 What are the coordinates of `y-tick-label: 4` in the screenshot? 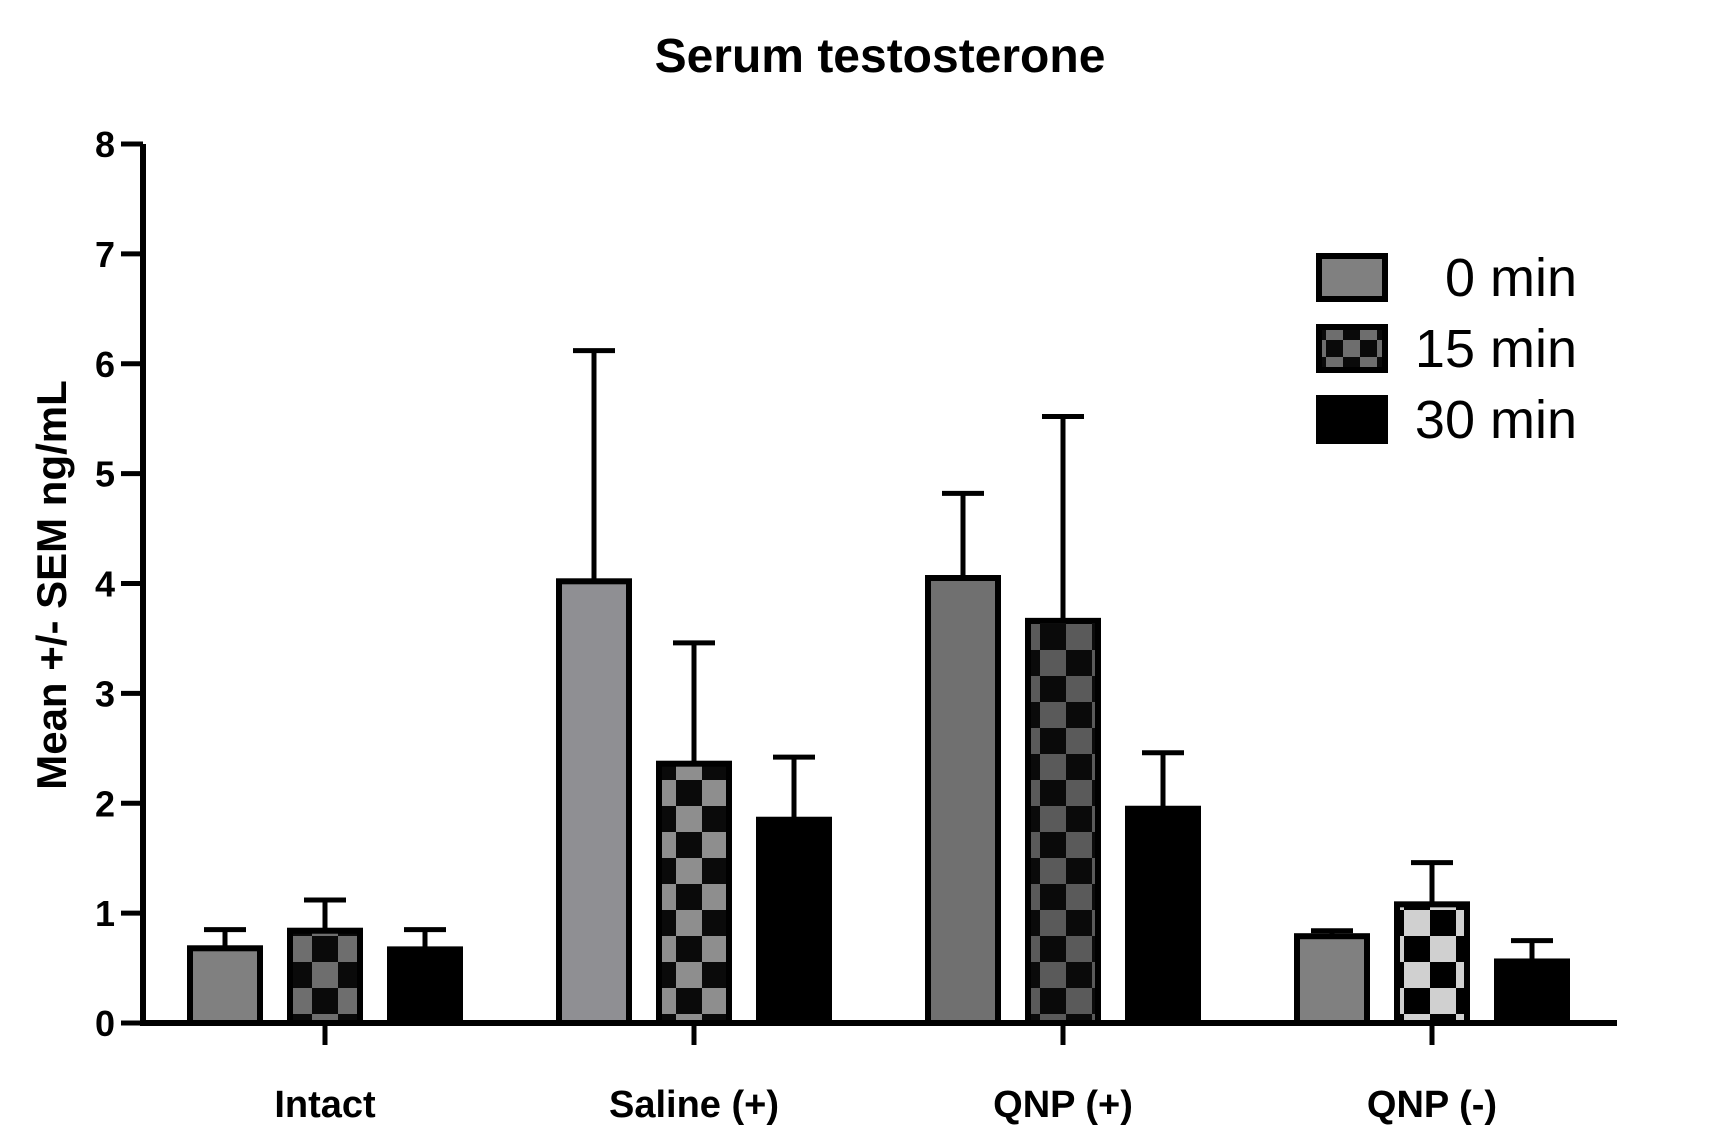 It's located at (105, 584).